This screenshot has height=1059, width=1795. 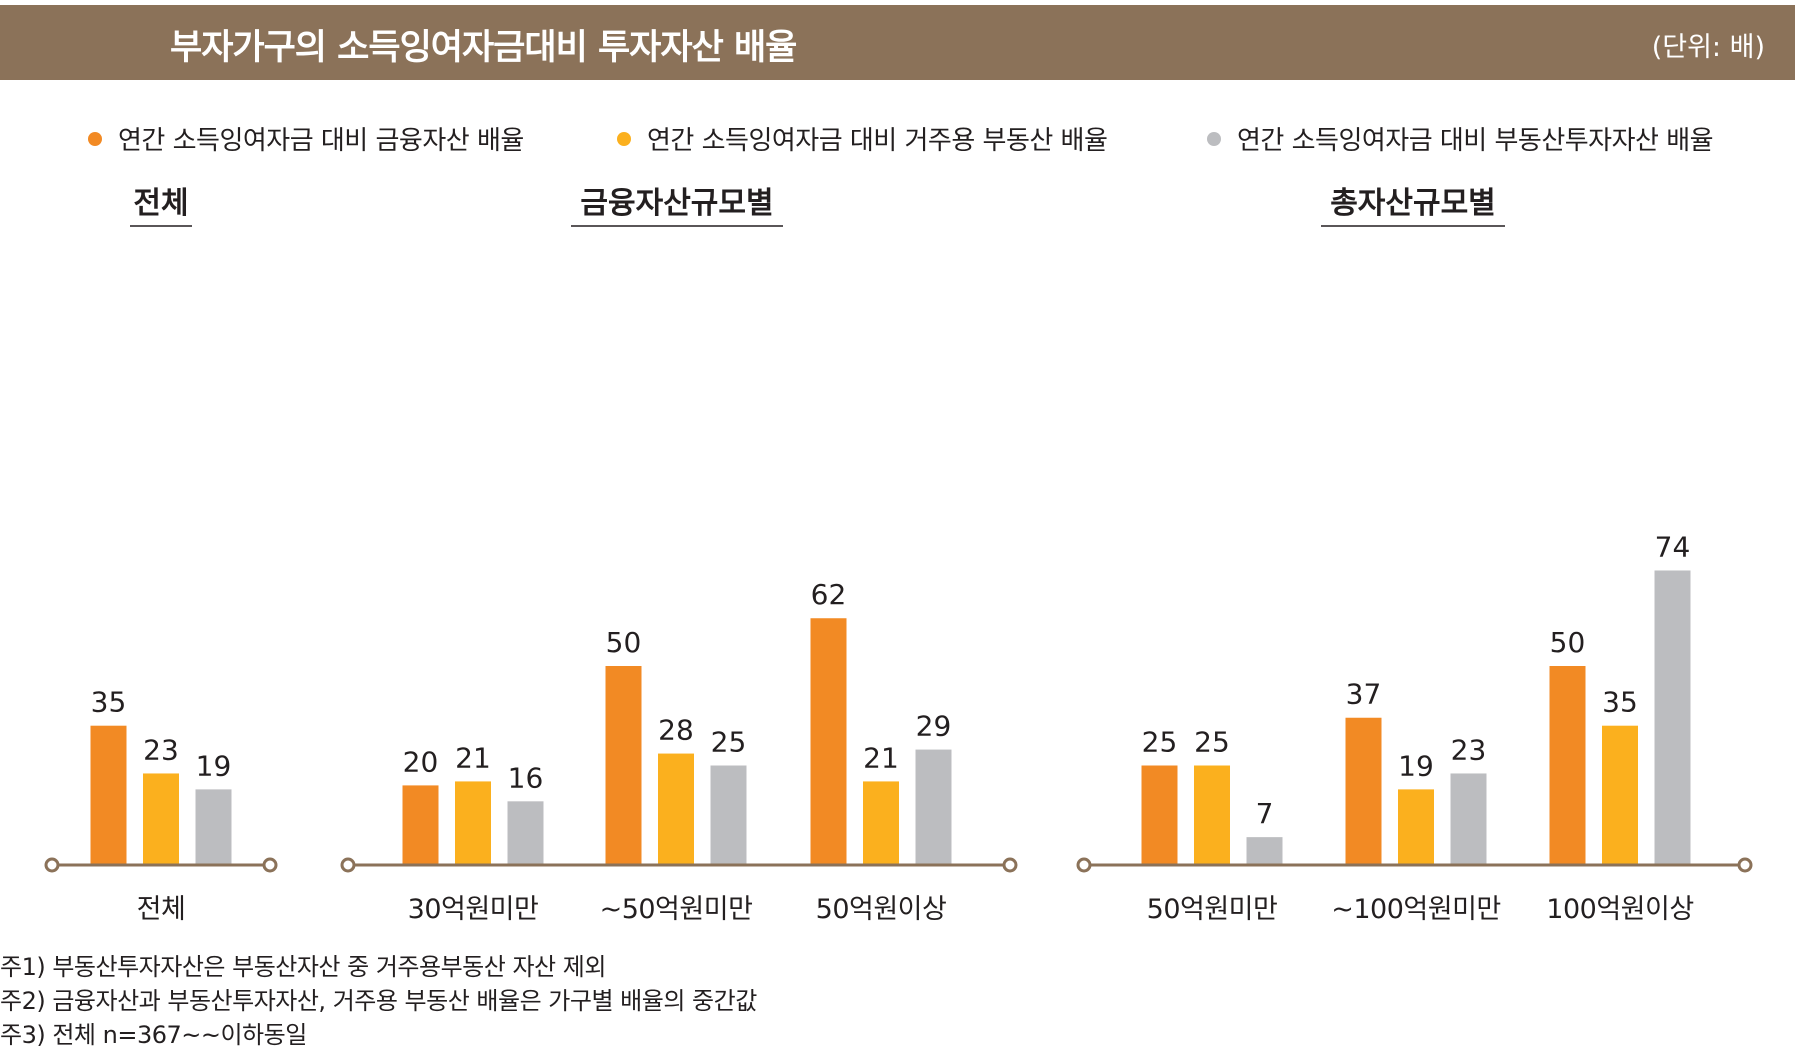 What do you see at coordinates (303, 967) in the screenshot?
I see `footnote-1: 주1) 부동산투자자산은 부동산자산 중 거주용부동산 자산 제외` at bounding box center [303, 967].